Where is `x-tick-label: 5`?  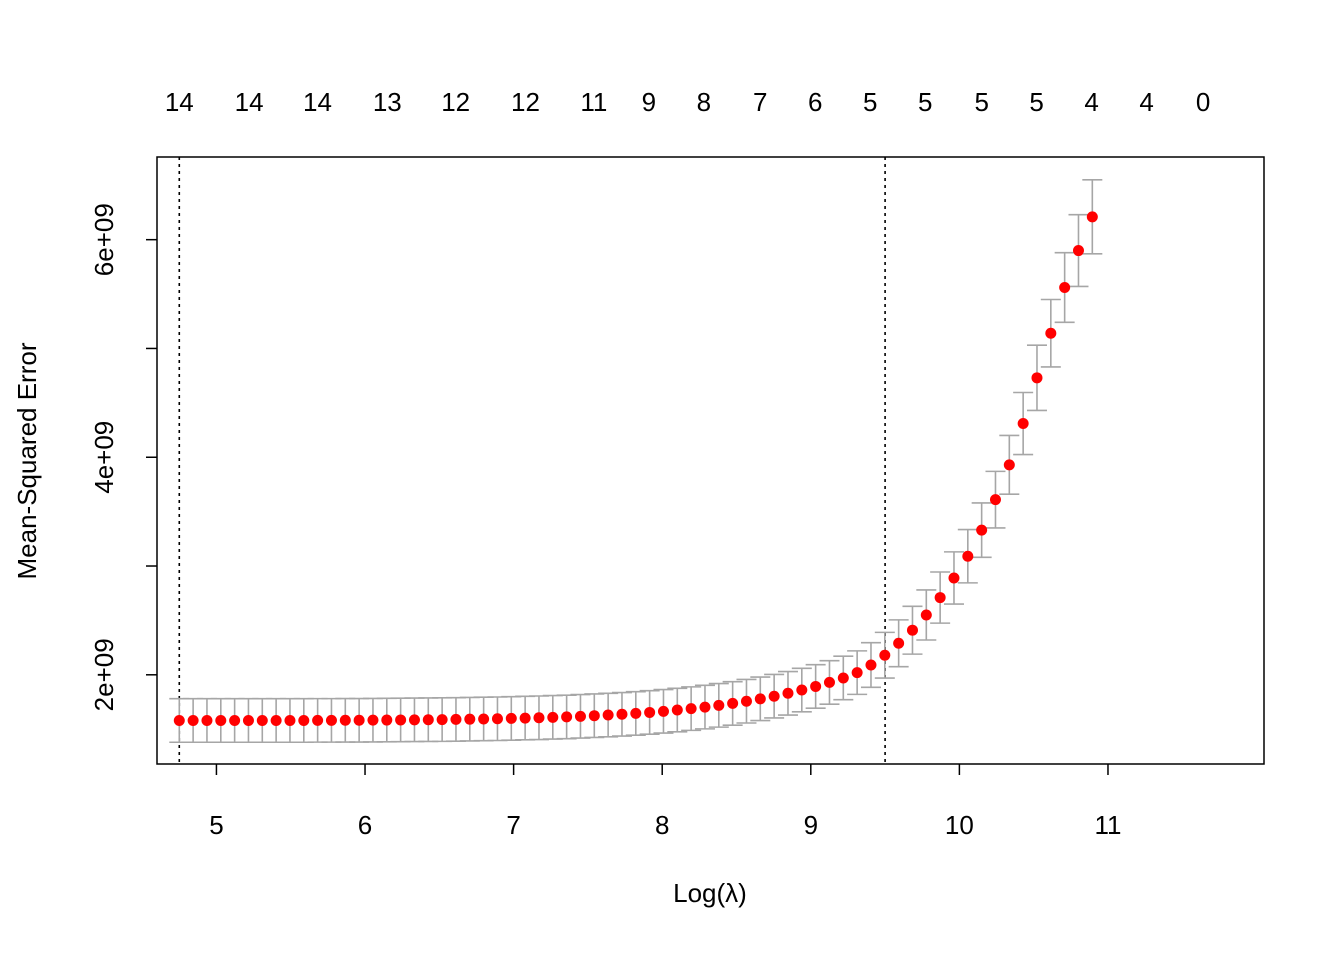 x-tick-label: 5 is located at coordinates (216, 825).